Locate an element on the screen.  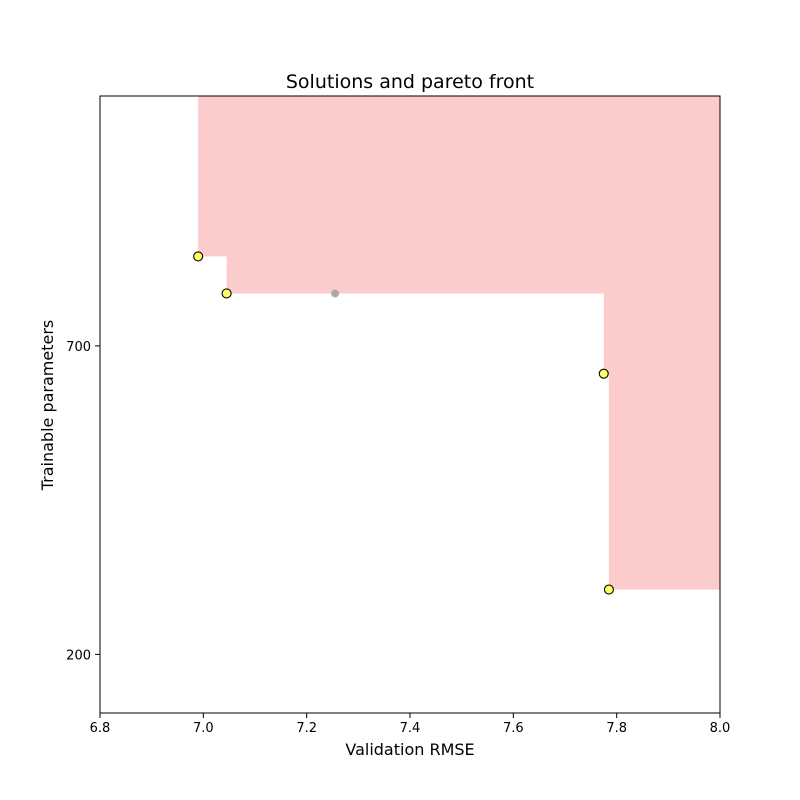
y-tick-label: 200 is located at coordinates (78, 655).